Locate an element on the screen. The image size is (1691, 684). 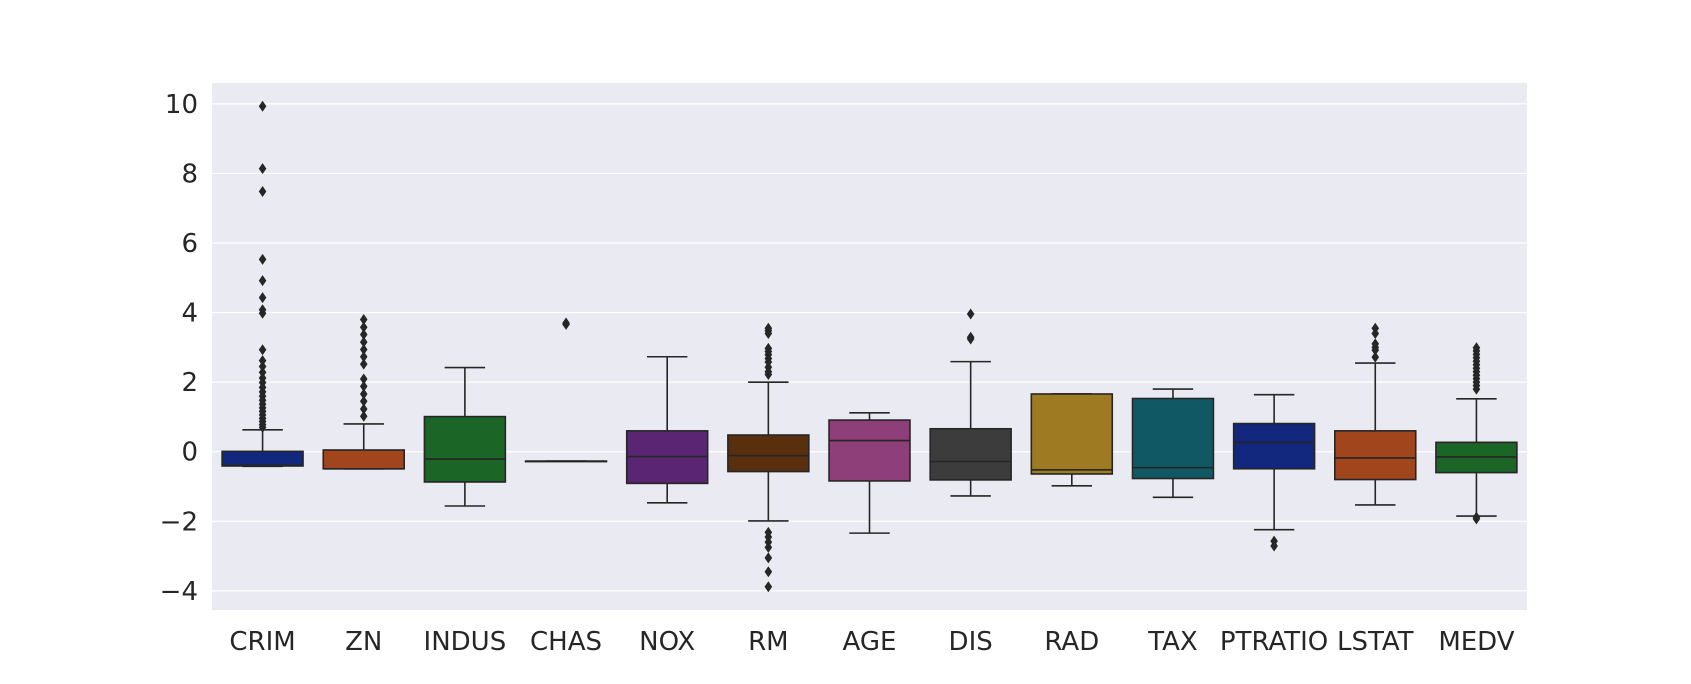
x-tick-label: AGE is located at coordinates (870, 642).